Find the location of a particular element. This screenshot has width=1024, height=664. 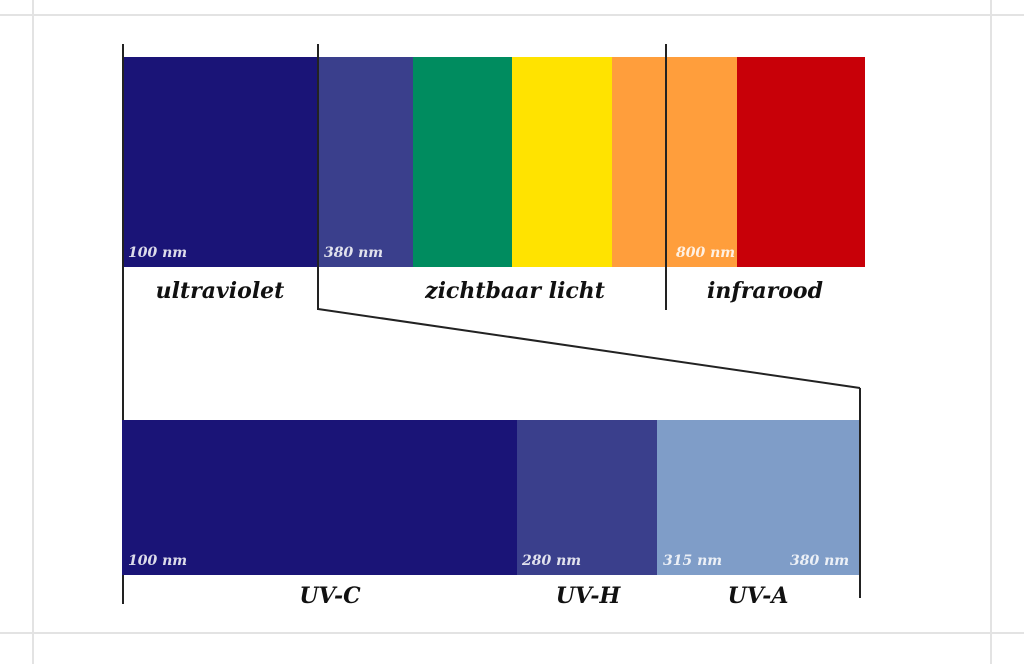

band-uvc is located at coordinates (320, 497).